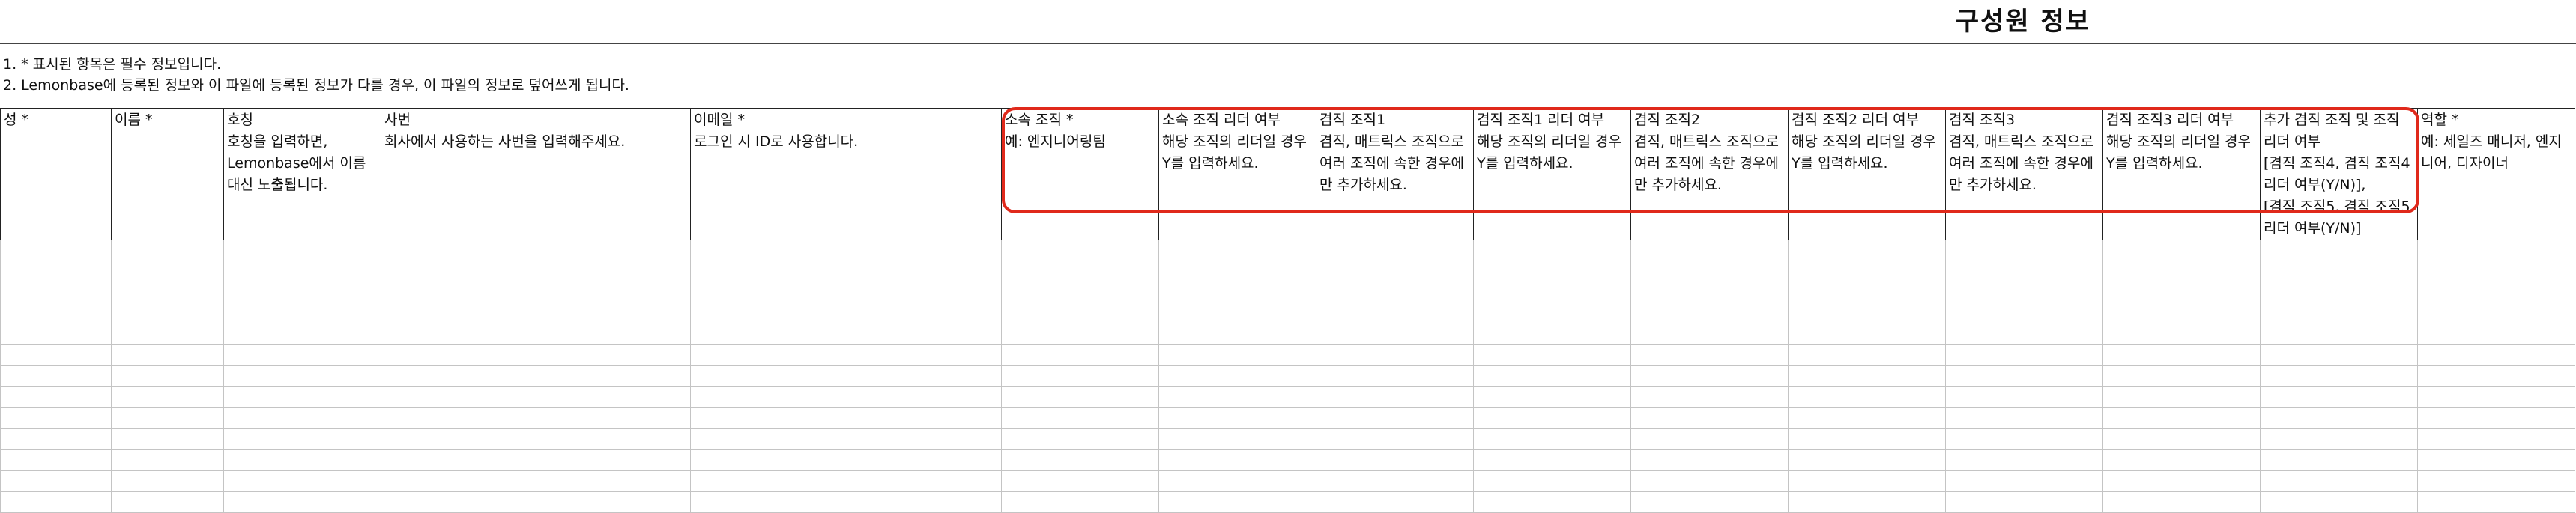 This screenshot has width=2576, height=513. I want to click on header-cell-concurrent-org-3-leader: 겸직 조직3 리더 여부 해당 조직의 리더일 경우 Y를 입력하세요., so click(2181, 174).